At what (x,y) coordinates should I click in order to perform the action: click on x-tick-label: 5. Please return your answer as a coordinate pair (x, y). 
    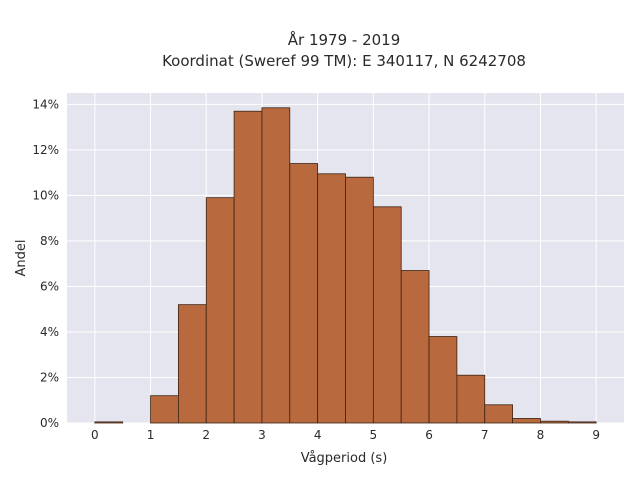
    Looking at the image, I should click on (374, 435).